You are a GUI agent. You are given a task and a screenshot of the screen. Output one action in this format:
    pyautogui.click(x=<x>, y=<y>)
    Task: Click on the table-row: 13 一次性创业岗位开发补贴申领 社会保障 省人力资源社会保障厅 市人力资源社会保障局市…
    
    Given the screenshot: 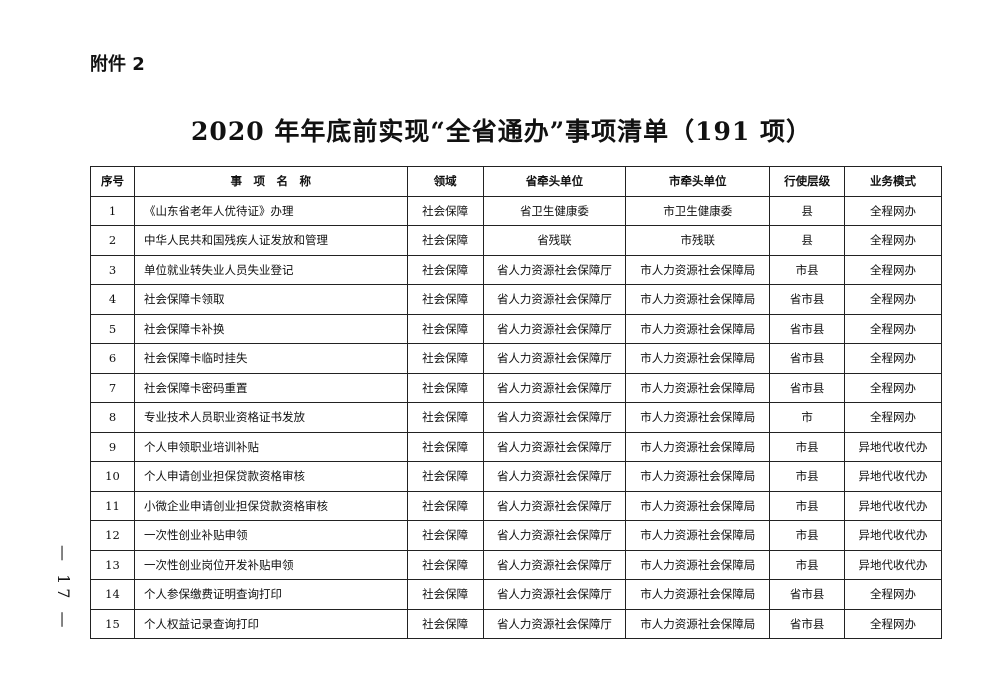 What is the action you would take?
    pyautogui.click(x=516, y=564)
    